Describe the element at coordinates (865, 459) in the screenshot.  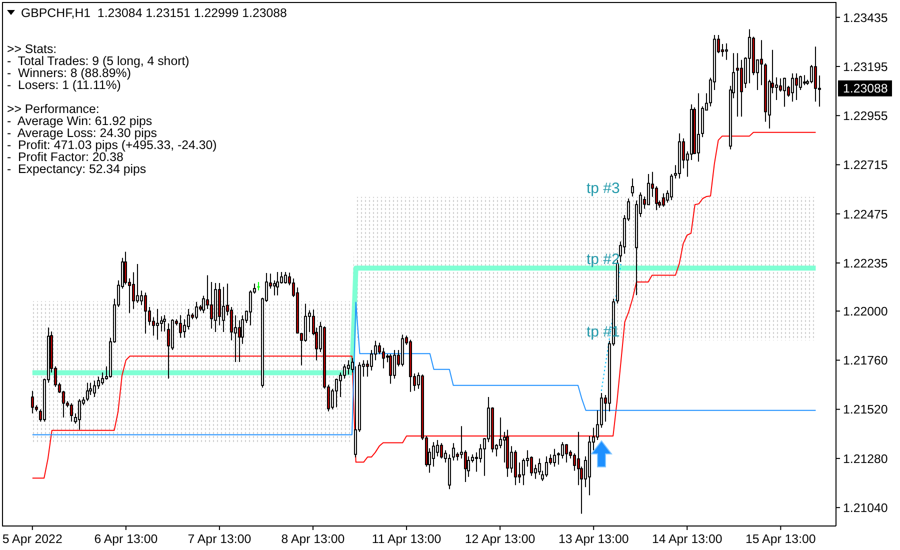
I see `y-tick-label: 1.21280` at that location.